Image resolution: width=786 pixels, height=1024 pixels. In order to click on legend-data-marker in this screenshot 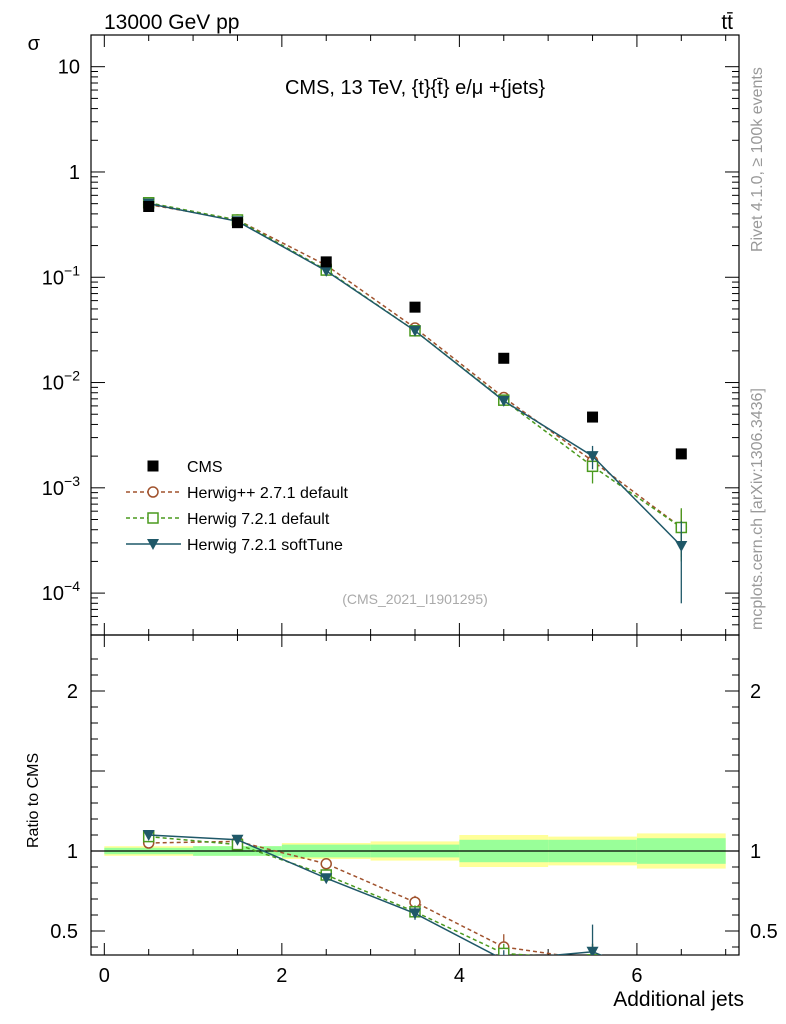, I will do `click(153, 466)`.